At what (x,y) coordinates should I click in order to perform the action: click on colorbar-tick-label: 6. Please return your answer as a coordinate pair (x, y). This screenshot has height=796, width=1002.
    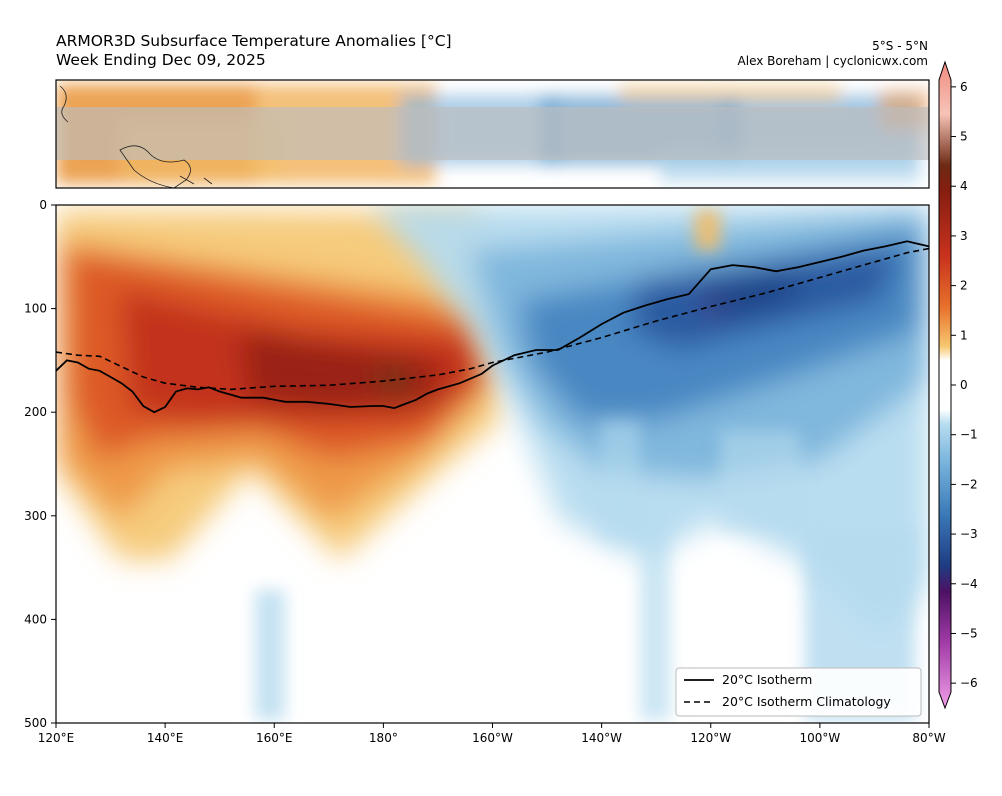
    Looking at the image, I should click on (964, 87).